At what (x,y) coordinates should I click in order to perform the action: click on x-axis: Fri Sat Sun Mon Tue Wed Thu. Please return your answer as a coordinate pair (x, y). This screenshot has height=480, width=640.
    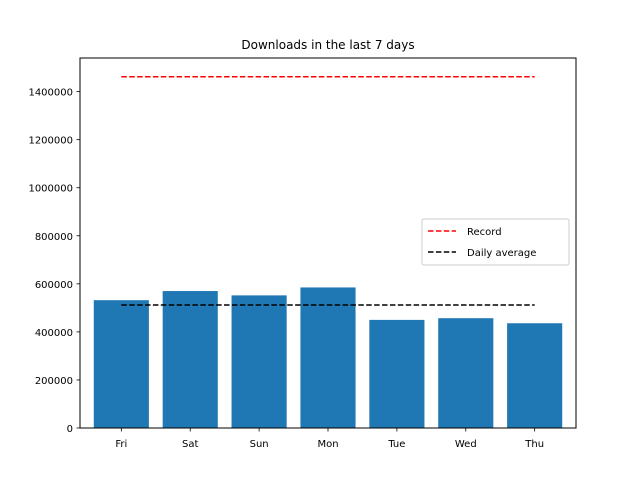
    Looking at the image, I should click on (329, 439).